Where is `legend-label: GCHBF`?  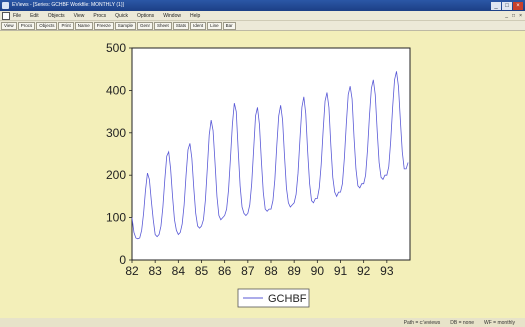
legend-label: GCHBF is located at coordinates (287, 299).